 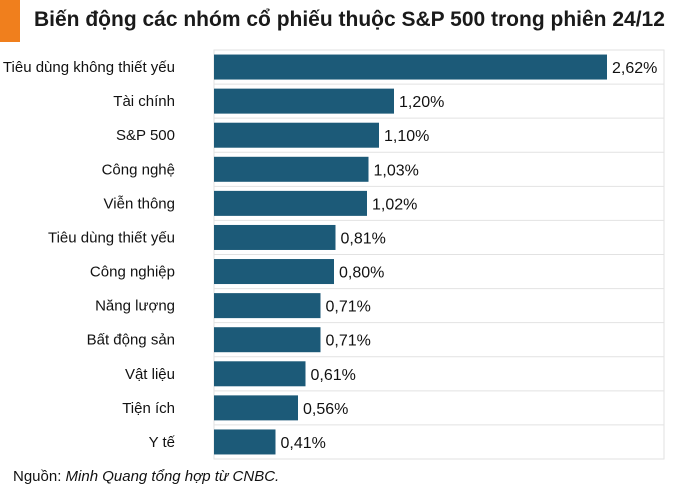 I want to click on source-prefix: Nguồn:, so click(x=37, y=476).